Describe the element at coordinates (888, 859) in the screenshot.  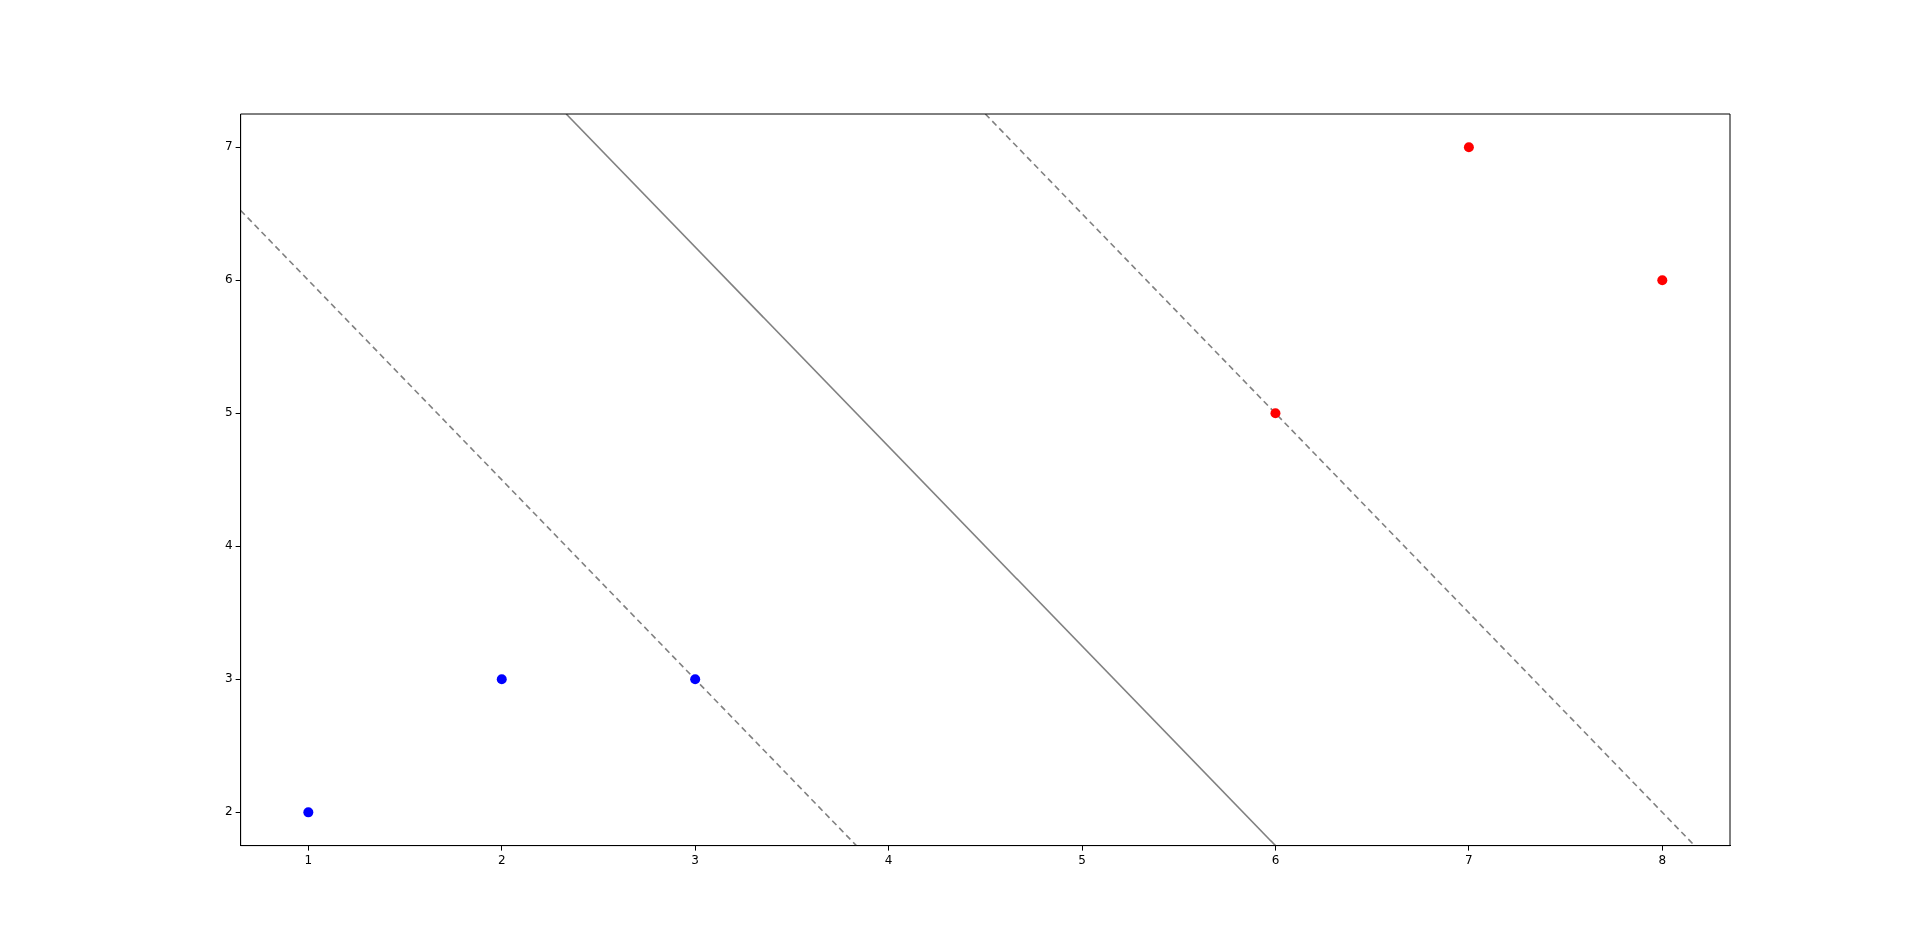
I see `x-tick-label: 4` at that location.